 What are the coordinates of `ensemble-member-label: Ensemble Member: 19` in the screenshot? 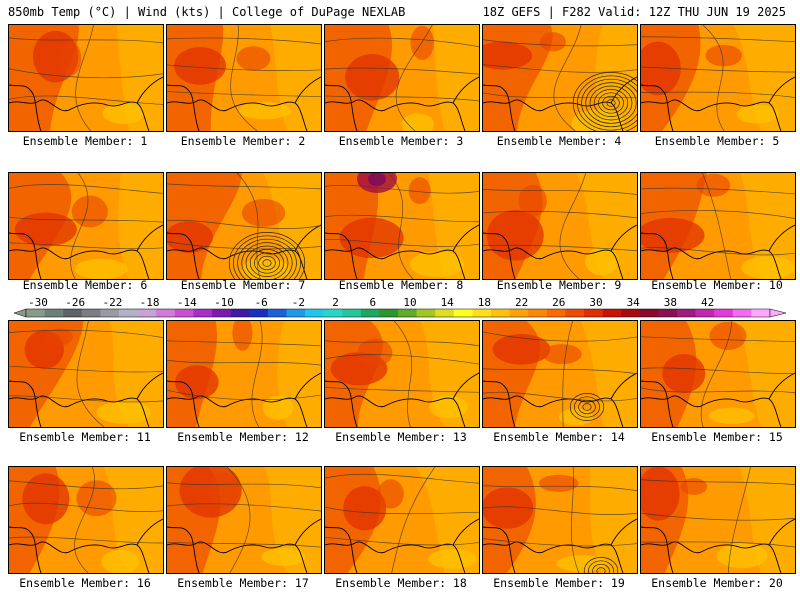 It's located at (559, 583).